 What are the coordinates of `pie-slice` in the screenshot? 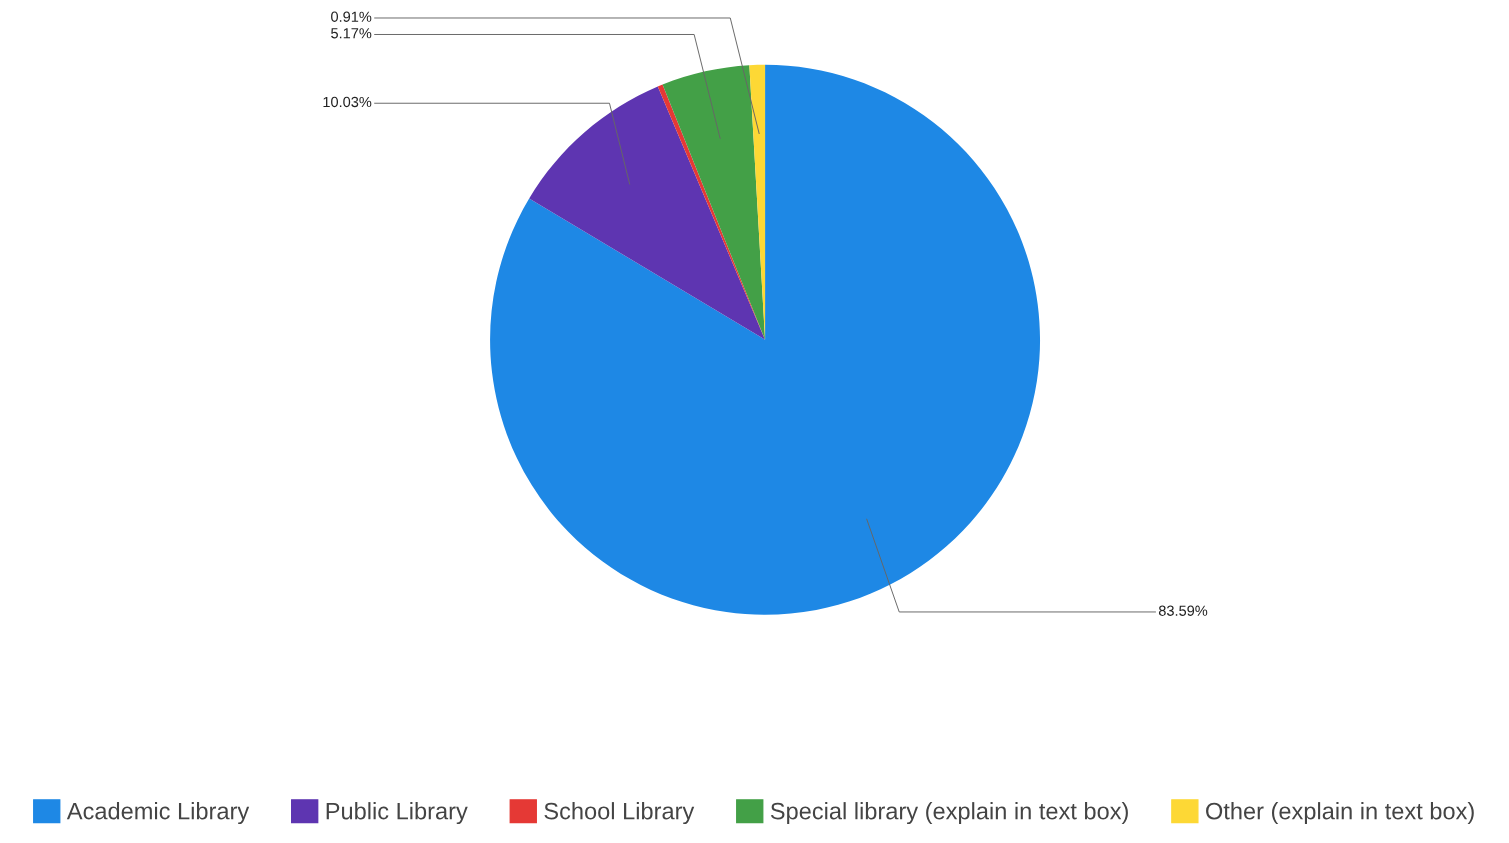 It's located at (647, 213).